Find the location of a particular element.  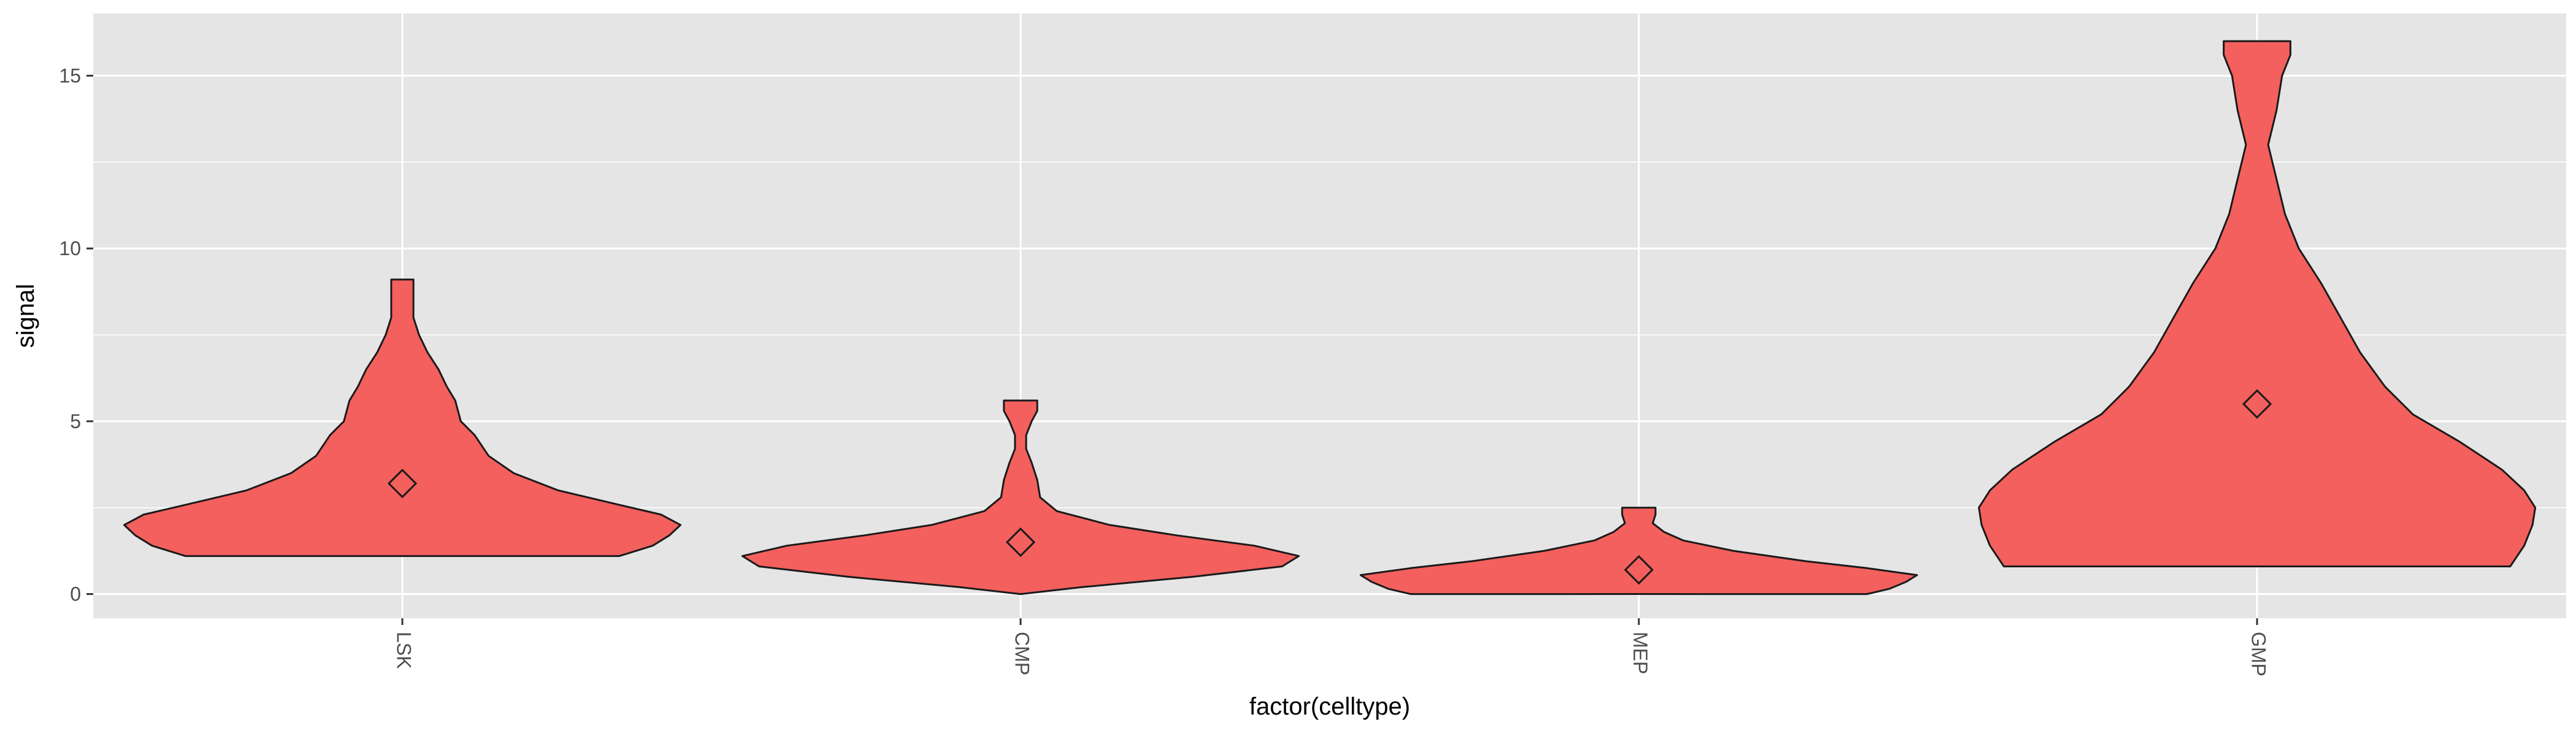

violin-lsk is located at coordinates (402, 418).